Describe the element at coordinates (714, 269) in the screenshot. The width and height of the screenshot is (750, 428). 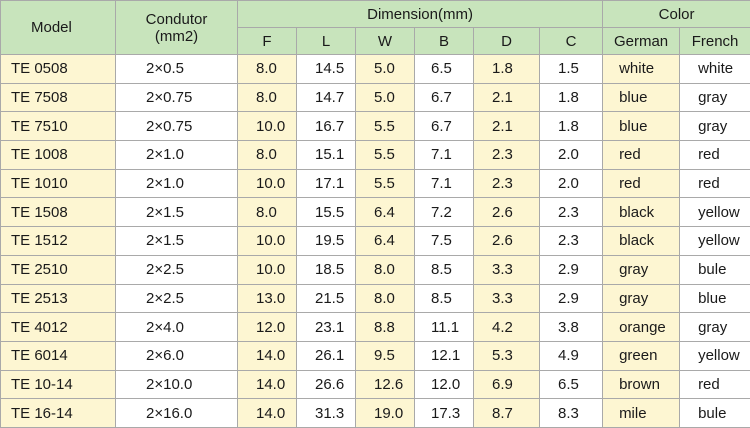
I see `cell-french: bule` at that location.